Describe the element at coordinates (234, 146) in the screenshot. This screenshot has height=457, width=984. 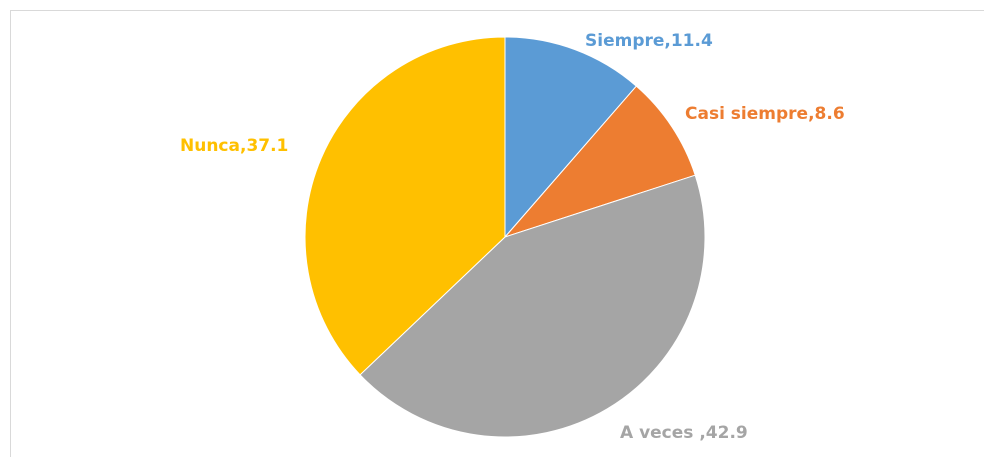
I see `data-label: Nunca,37.1` at that location.